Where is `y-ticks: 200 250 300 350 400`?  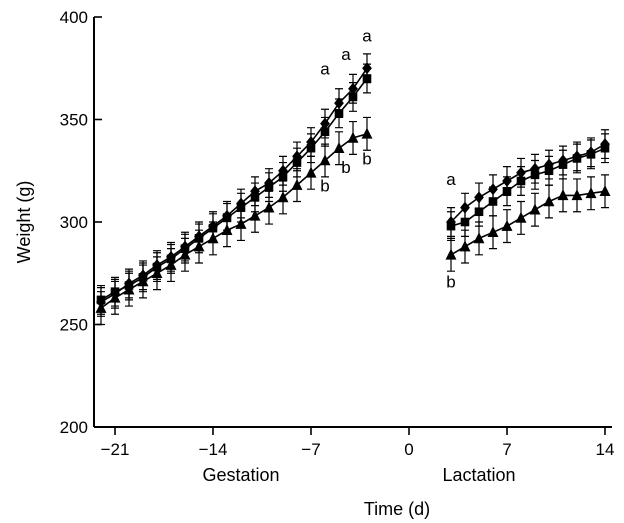 y-ticks: 200 250 300 350 400 is located at coordinates (81, 222).